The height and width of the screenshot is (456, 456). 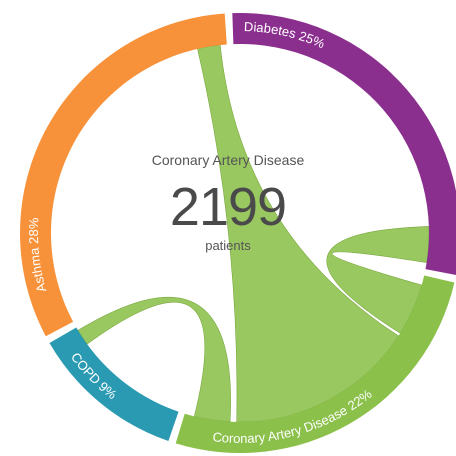 What do you see at coordinates (228, 245) in the screenshot?
I see `center-unit-label: patients` at bounding box center [228, 245].